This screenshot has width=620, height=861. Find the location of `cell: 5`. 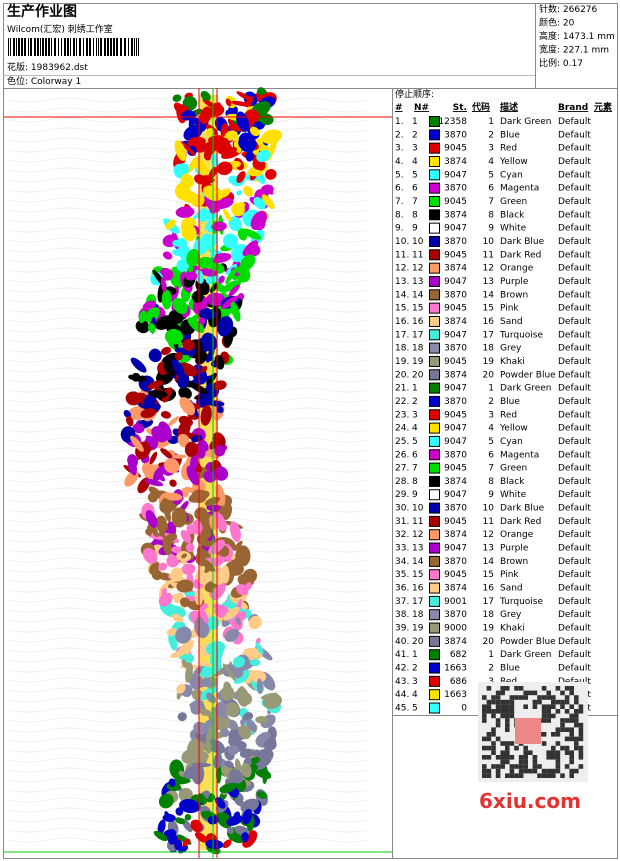

cell: 5 is located at coordinates (491, 175).